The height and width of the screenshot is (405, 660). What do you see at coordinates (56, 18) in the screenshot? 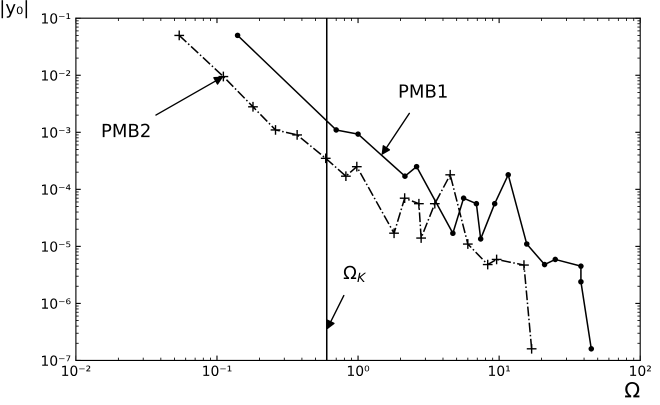
I see `y-tick-label: 10⁻¹` at bounding box center [56, 18].